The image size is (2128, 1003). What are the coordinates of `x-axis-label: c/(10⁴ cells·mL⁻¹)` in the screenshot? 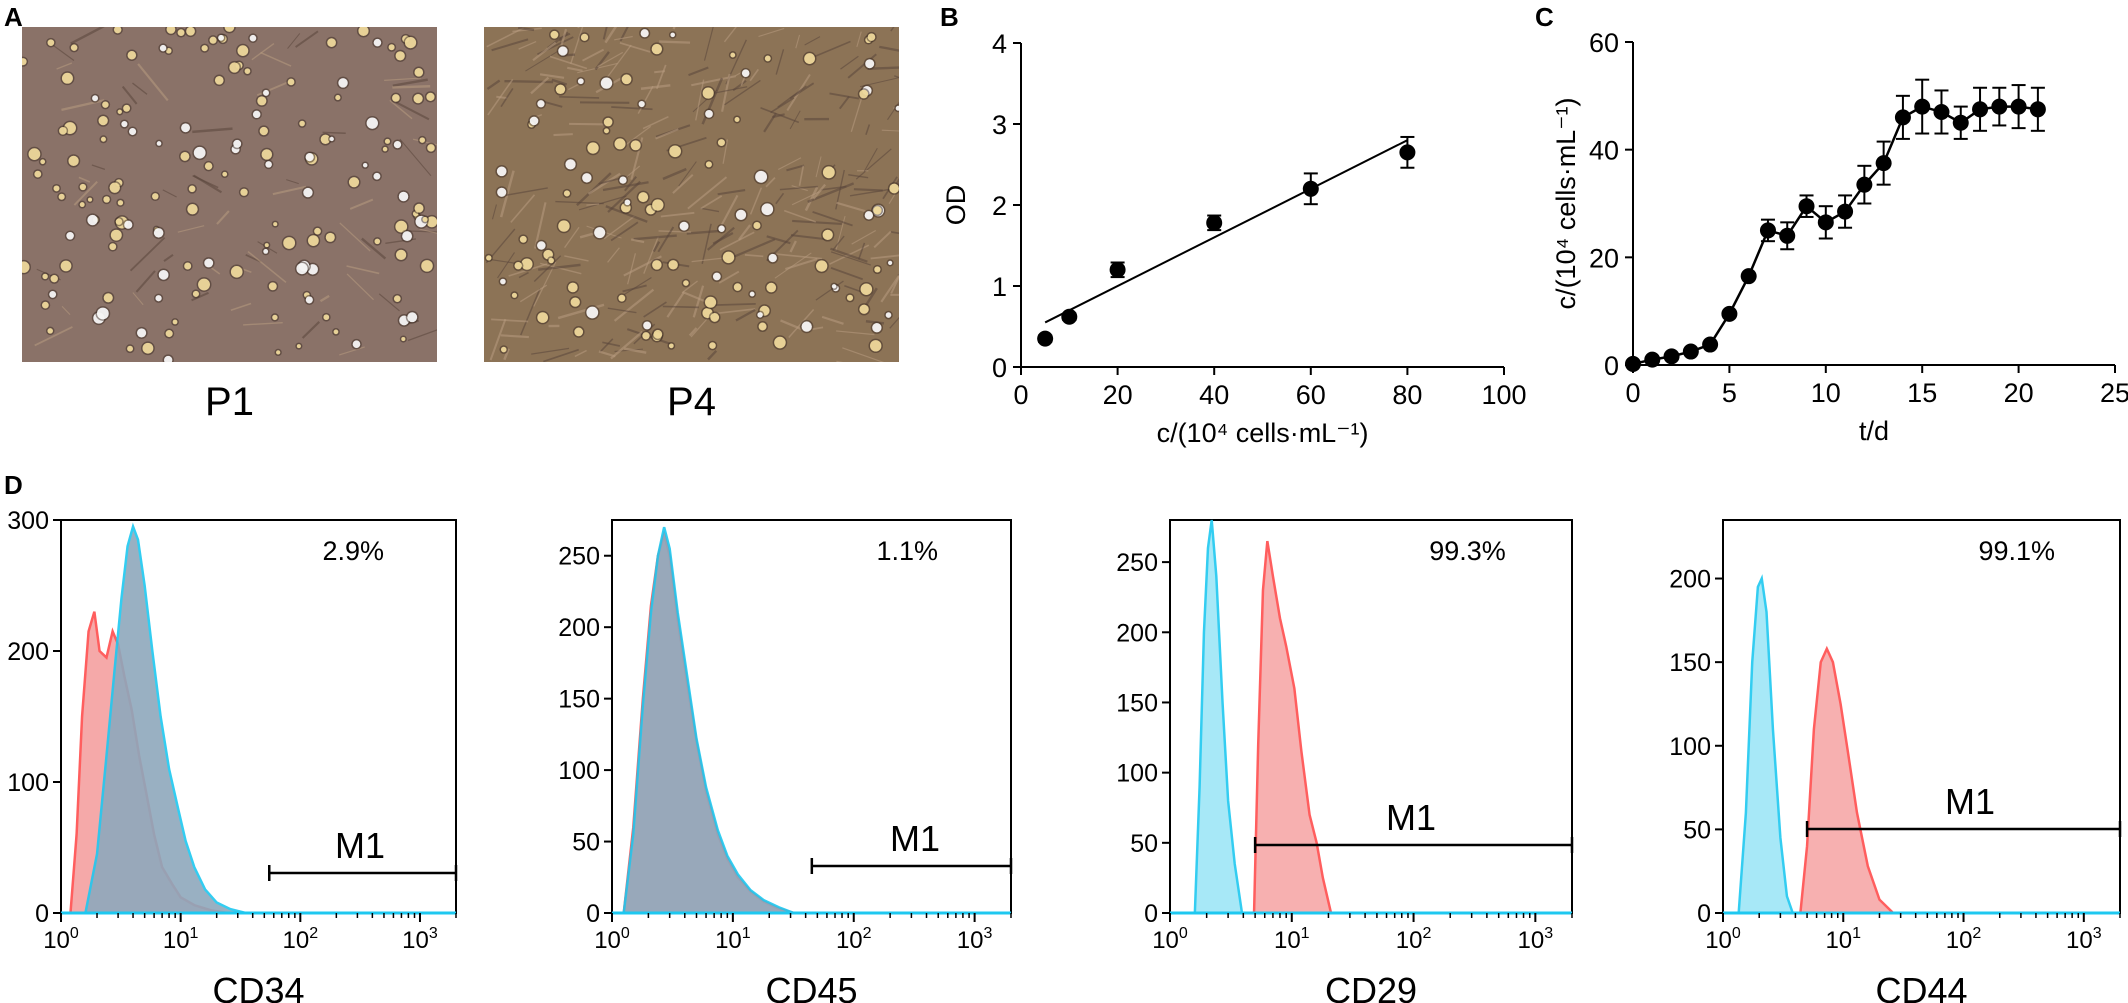 It's located at (1263, 433).